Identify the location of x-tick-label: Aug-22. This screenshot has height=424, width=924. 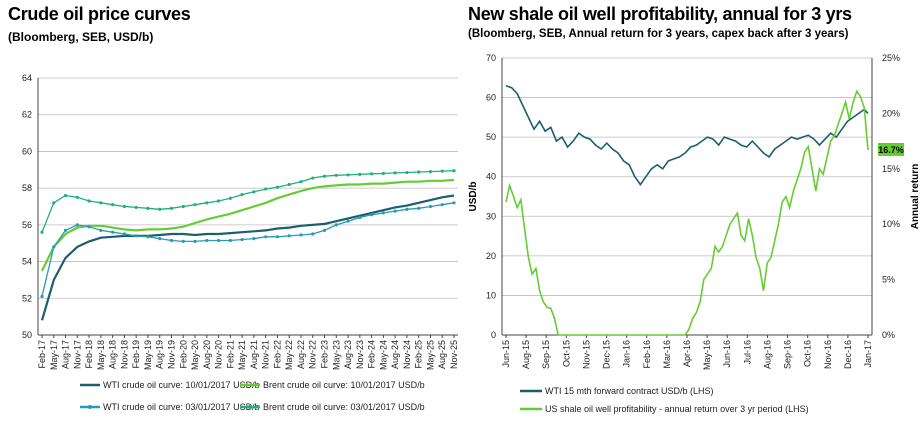
(301, 354).